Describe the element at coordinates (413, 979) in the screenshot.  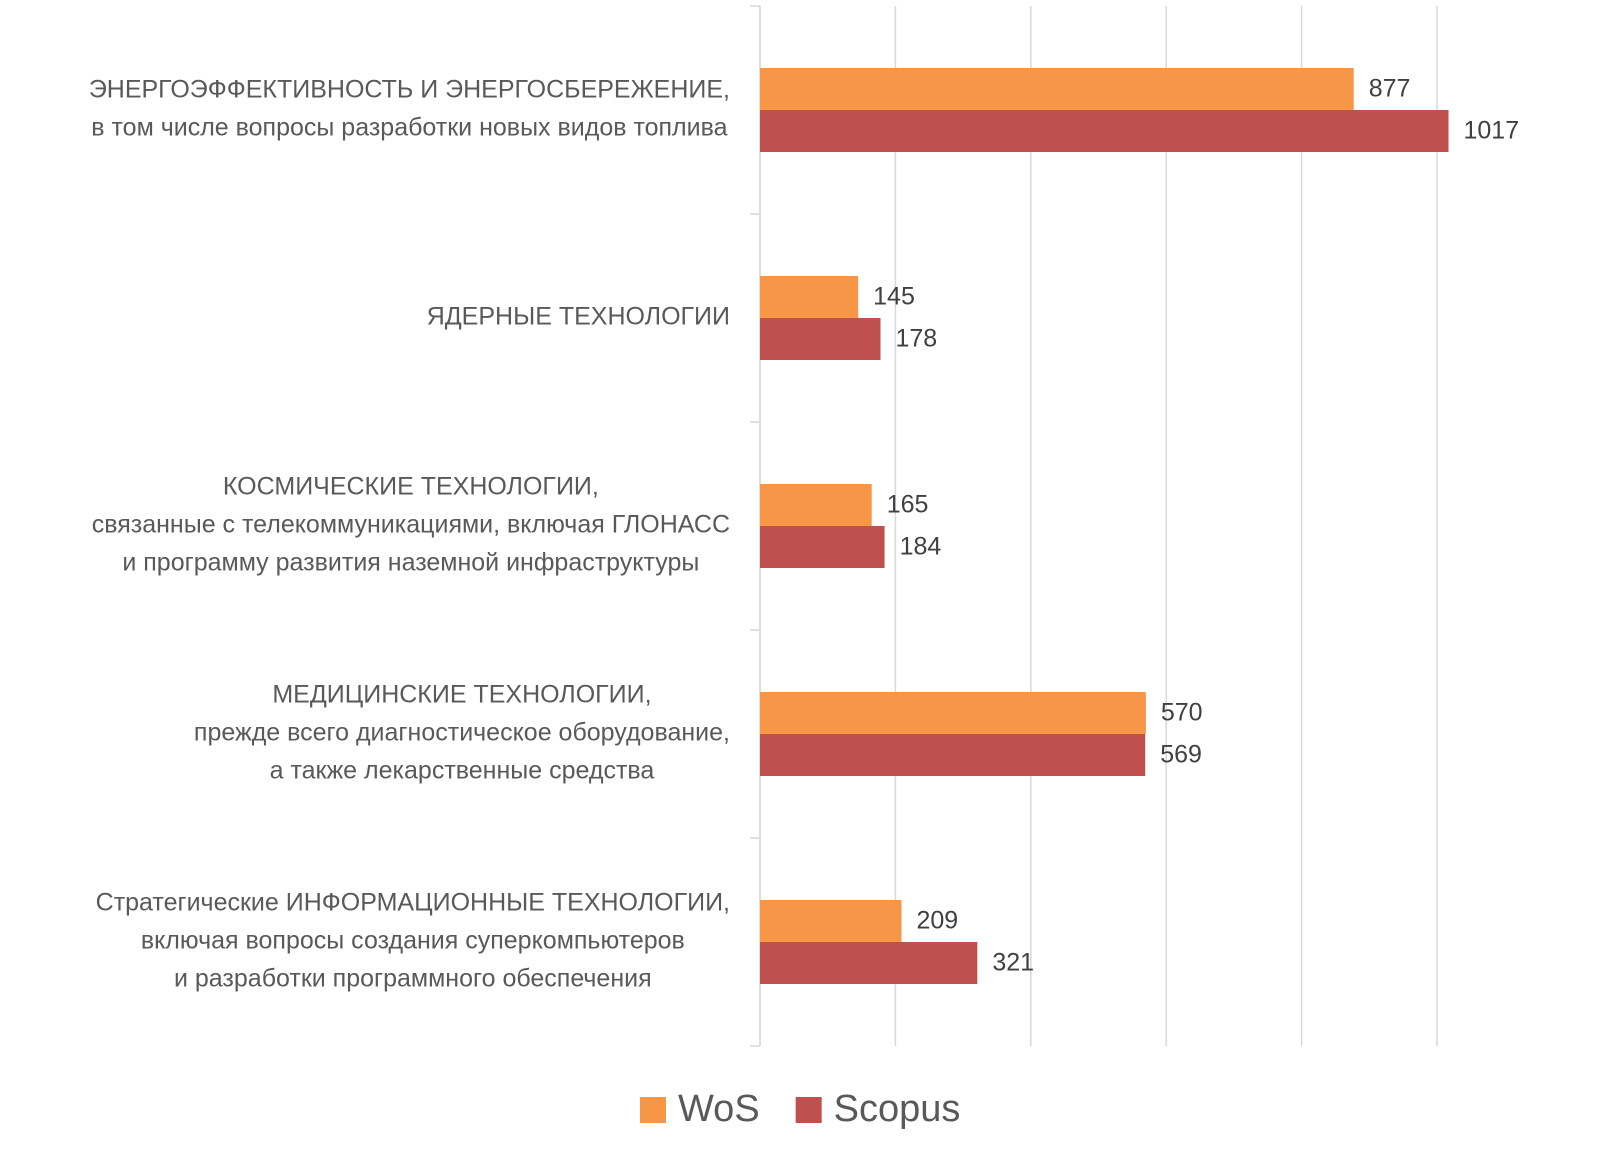
I see `category-label-line: и разработки программного обеспечения` at that location.